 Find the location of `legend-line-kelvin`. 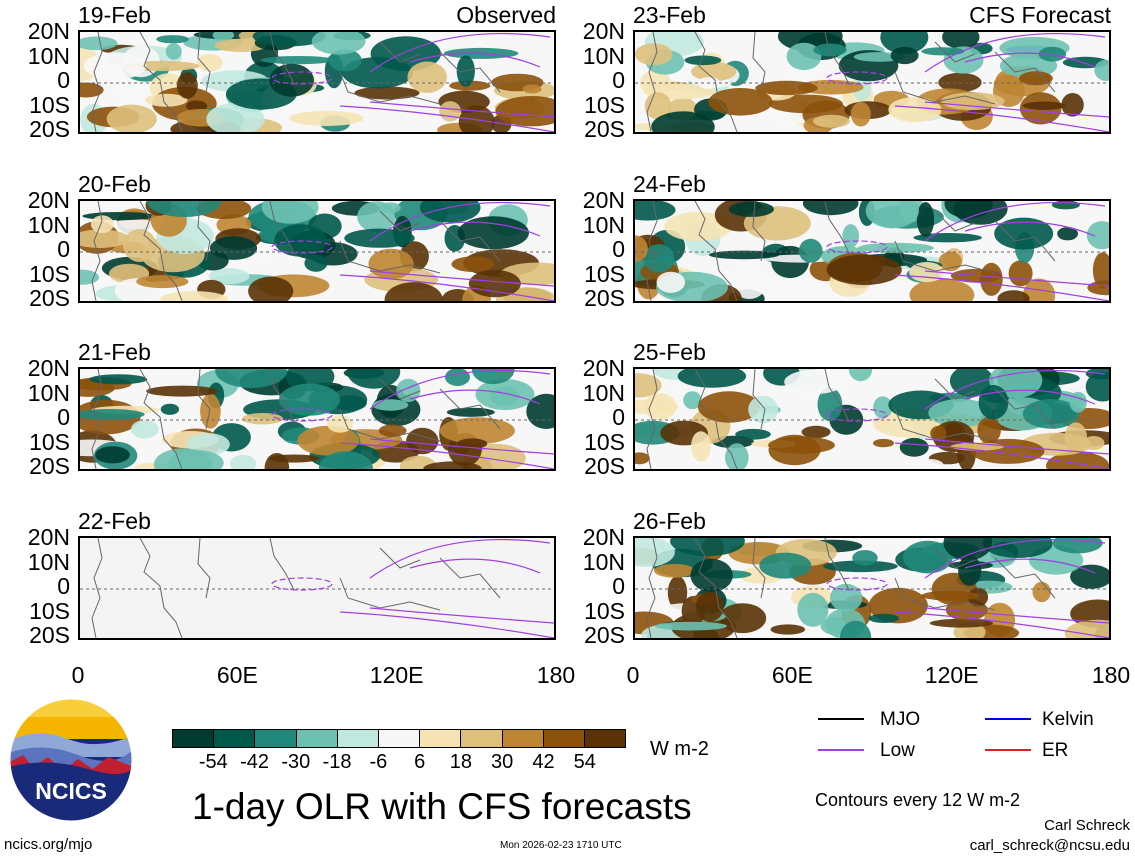

legend-line-kelvin is located at coordinates (1008, 719).